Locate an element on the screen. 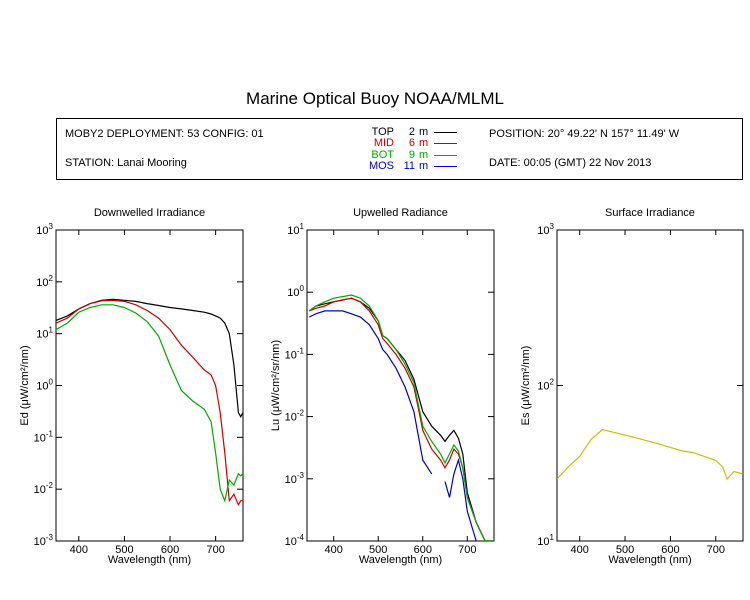  legend-depth: 9 is located at coordinates (411, 155).